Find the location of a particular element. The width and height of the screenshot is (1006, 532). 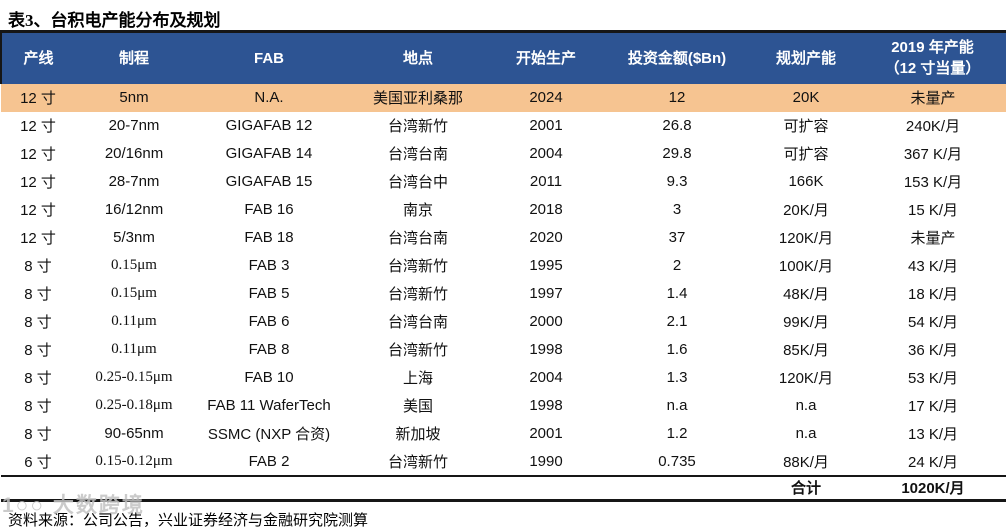

cell: 1997 is located at coordinates (546, 293).